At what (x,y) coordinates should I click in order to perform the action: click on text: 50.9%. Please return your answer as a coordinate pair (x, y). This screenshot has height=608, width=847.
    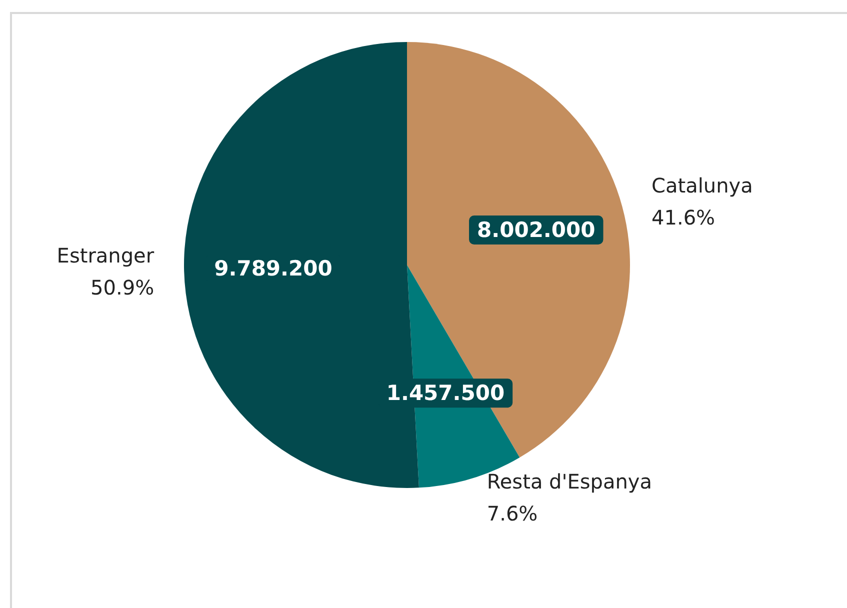
    Looking at the image, I should click on (122, 288).